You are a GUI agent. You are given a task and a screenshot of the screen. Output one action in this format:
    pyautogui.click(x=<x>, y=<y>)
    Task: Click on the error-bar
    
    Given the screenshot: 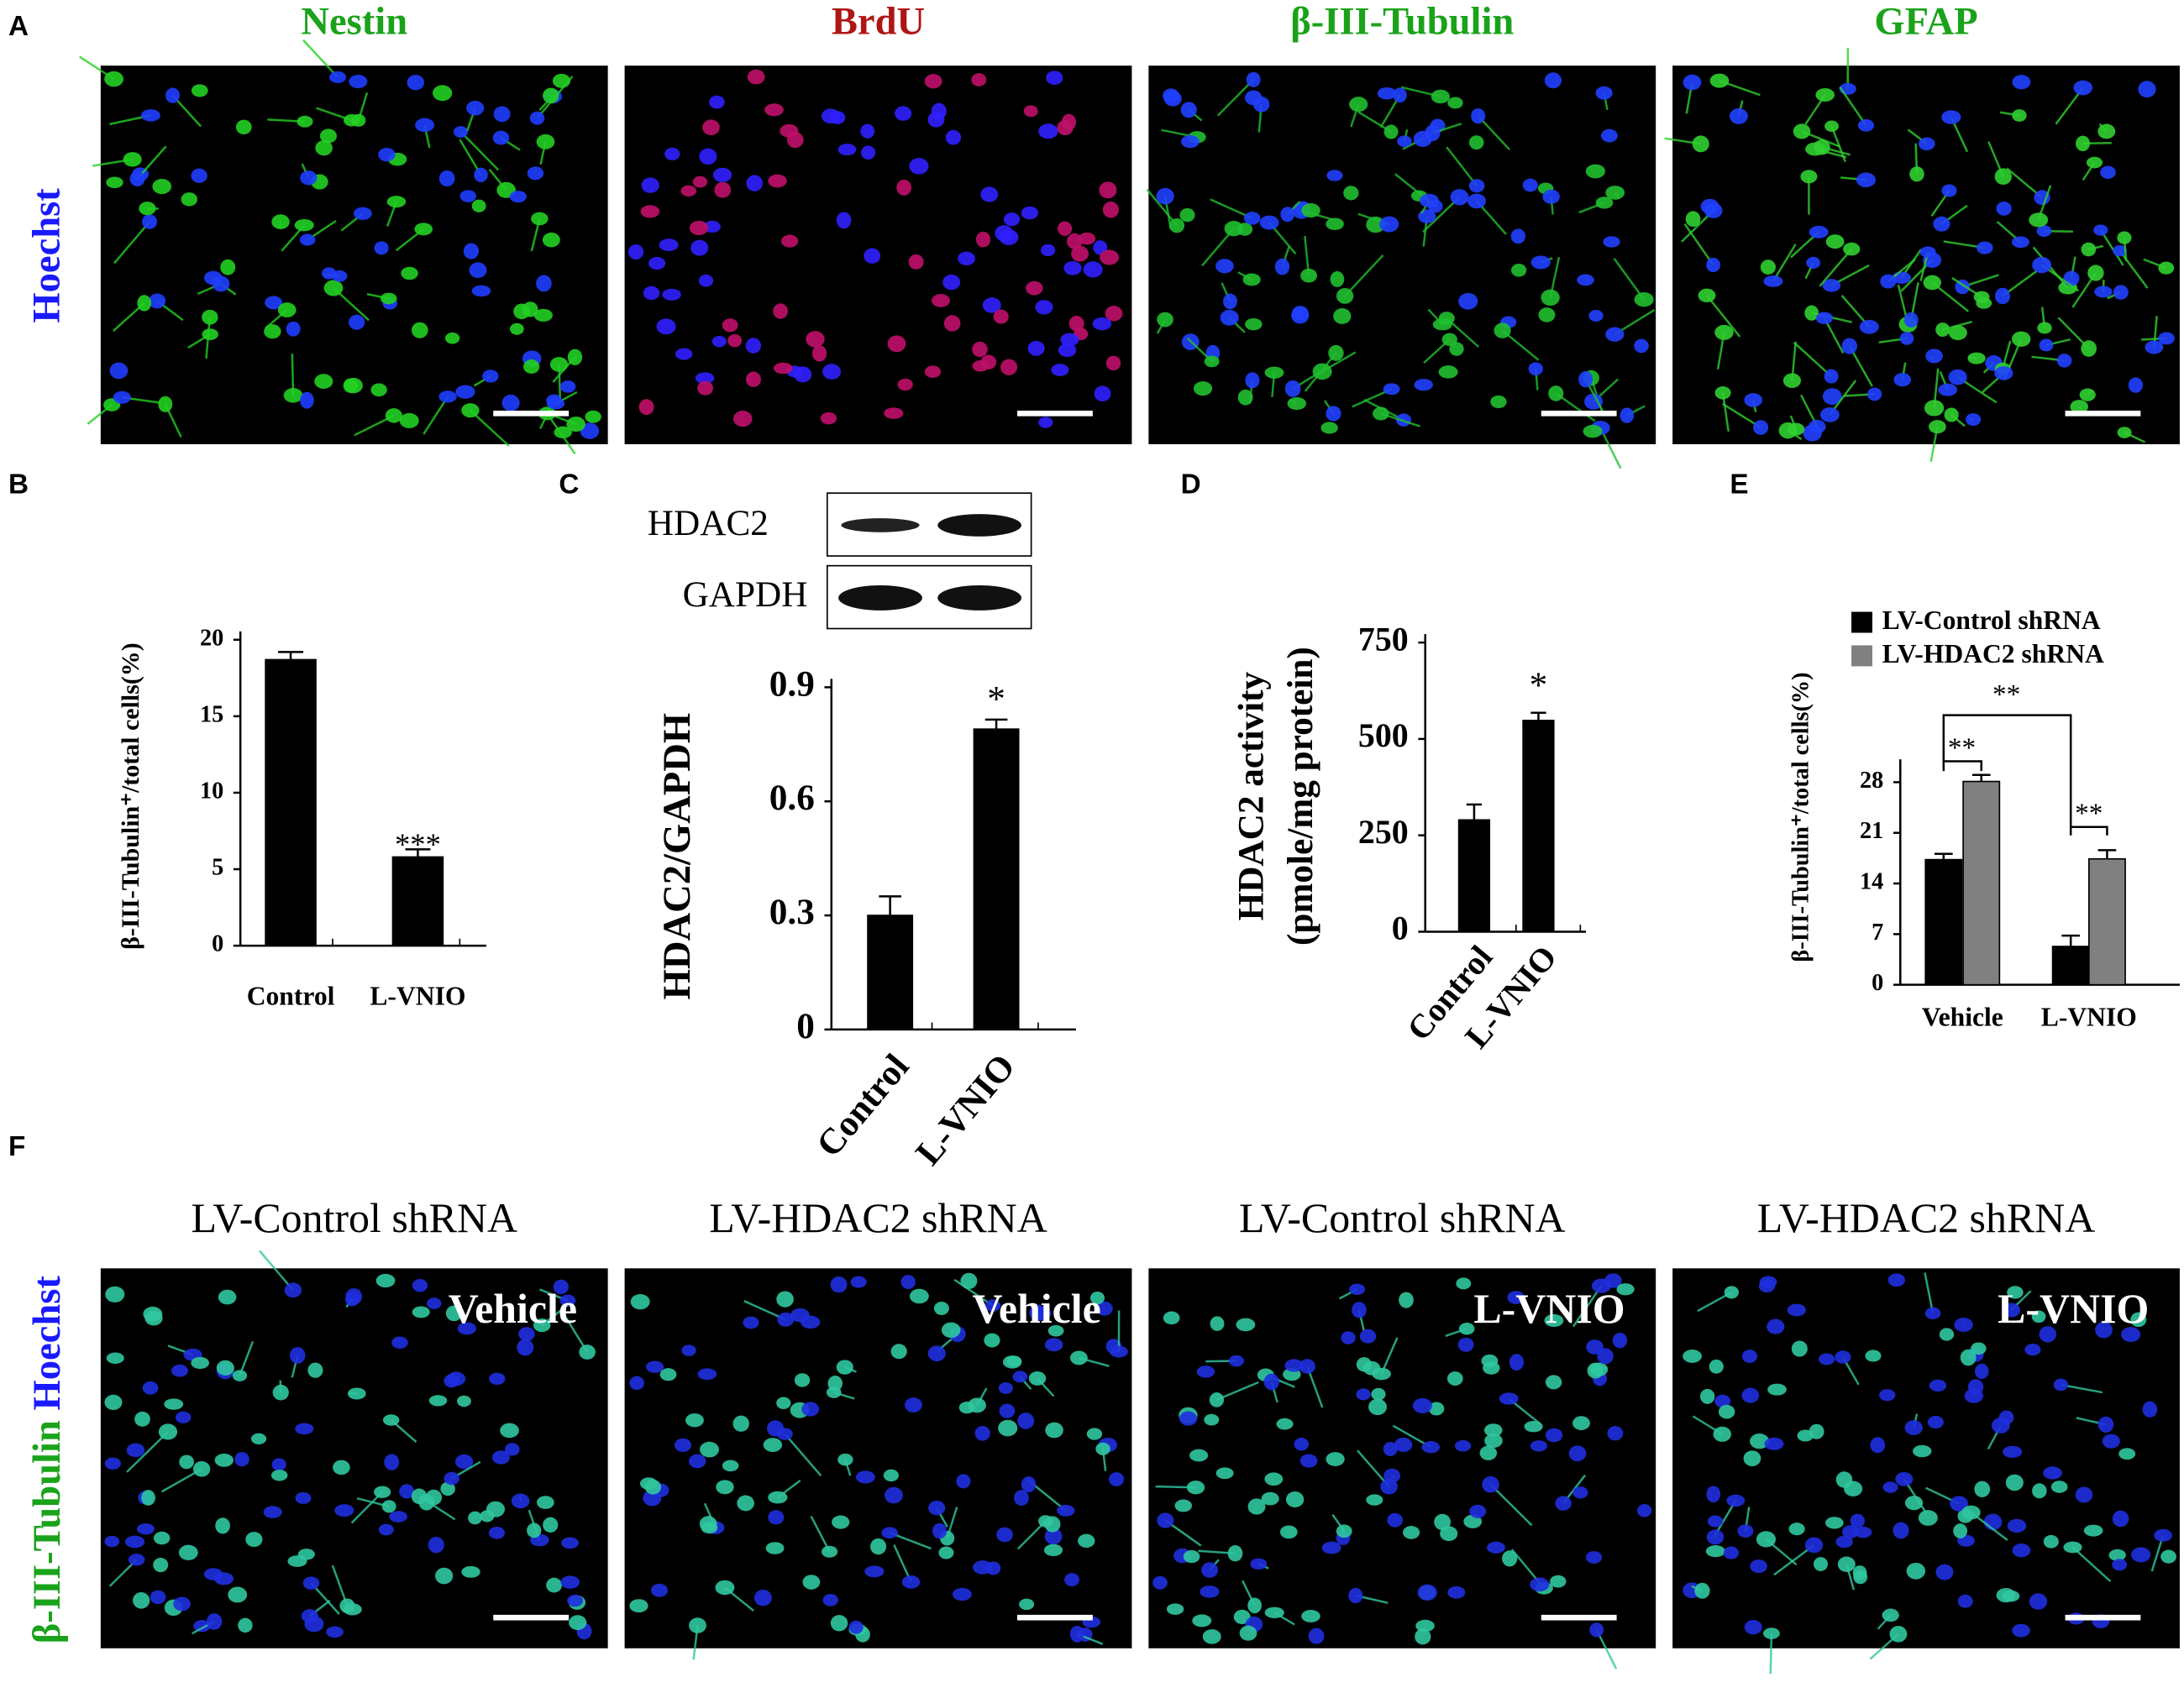 What is the action you would take?
    pyautogui.click(x=2070, y=940)
    